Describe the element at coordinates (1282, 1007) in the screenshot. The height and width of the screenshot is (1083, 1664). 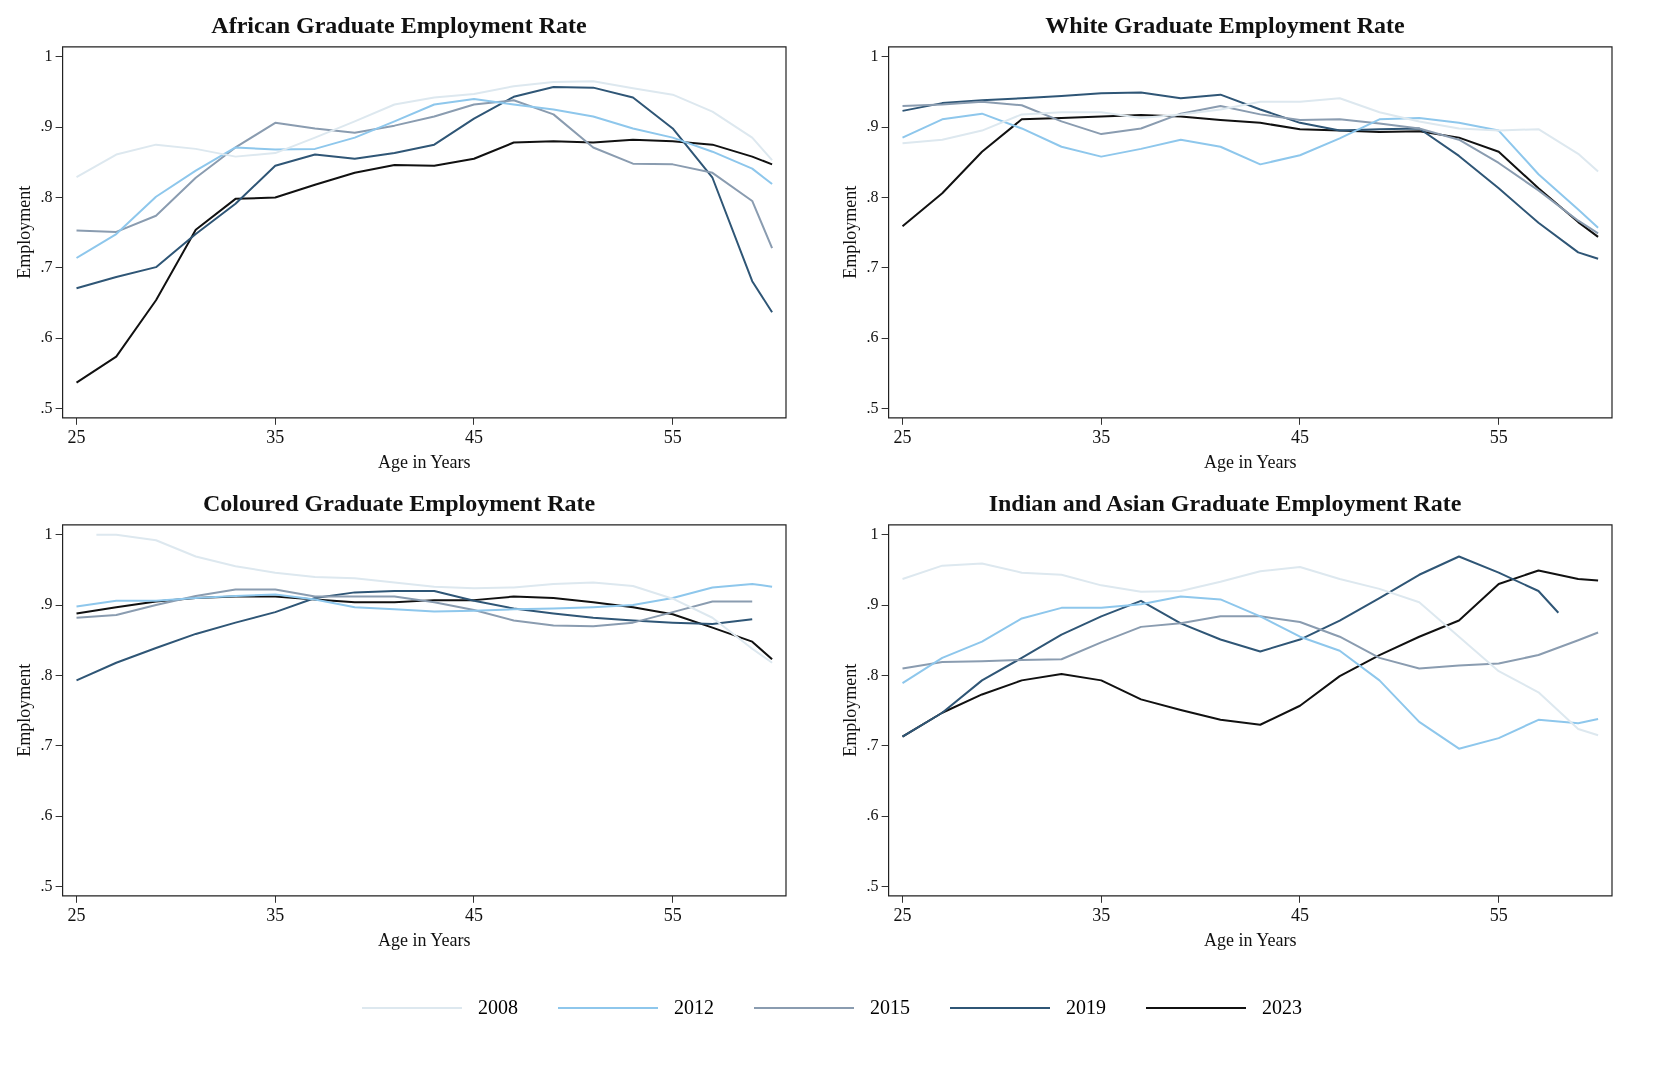
I see `legend-label: 2023` at that location.